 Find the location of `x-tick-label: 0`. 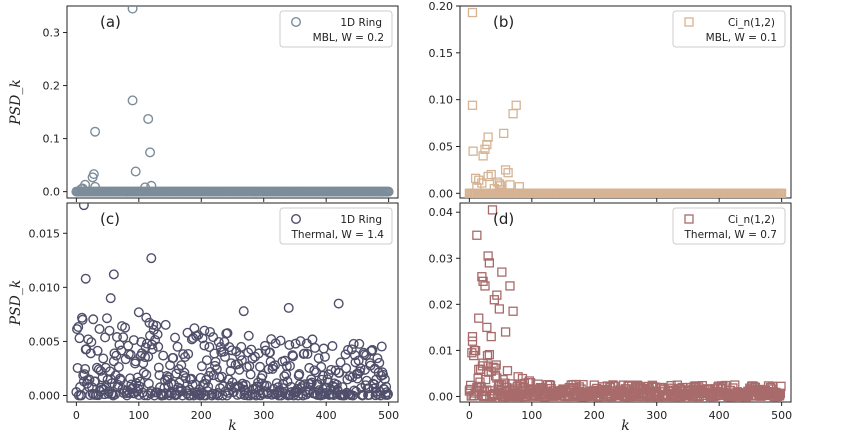

x-tick-label: 0 is located at coordinates (469, 415).